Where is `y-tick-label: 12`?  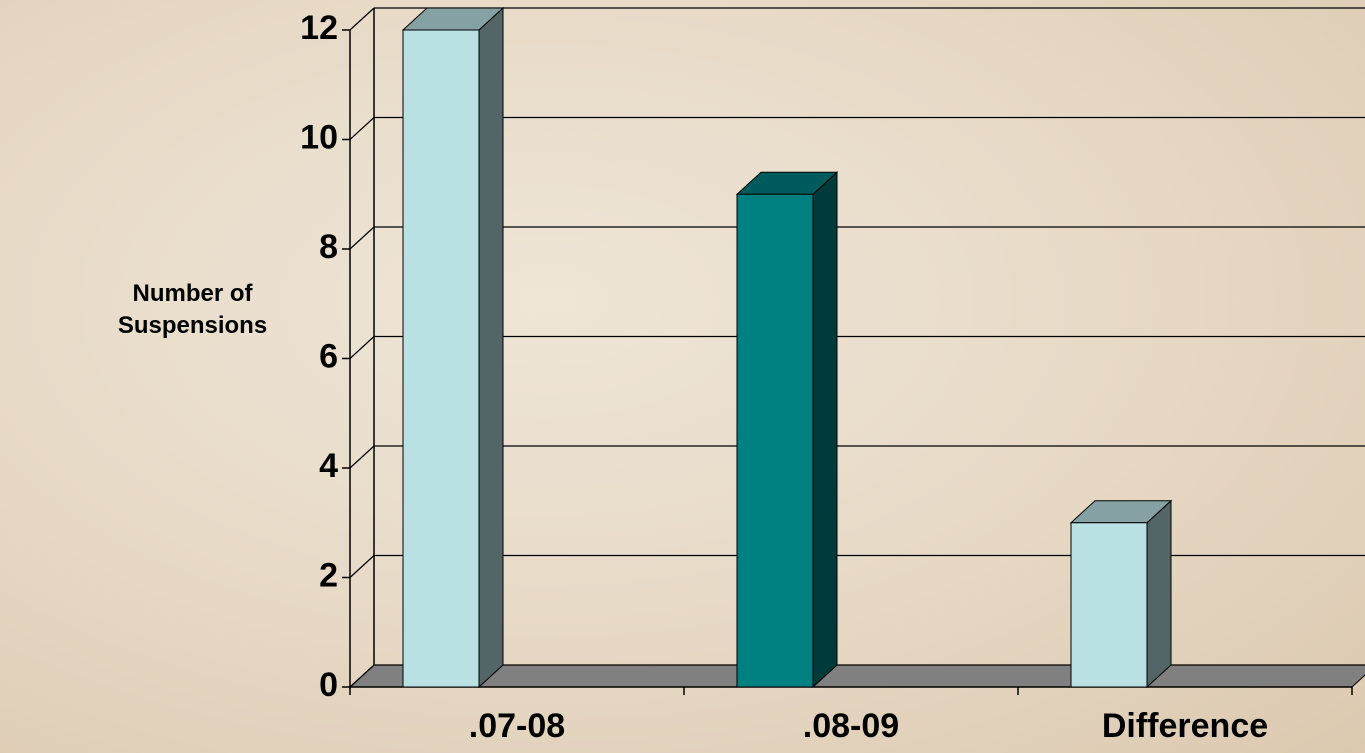
y-tick-label: 12 is located at coordinates (319, 28).